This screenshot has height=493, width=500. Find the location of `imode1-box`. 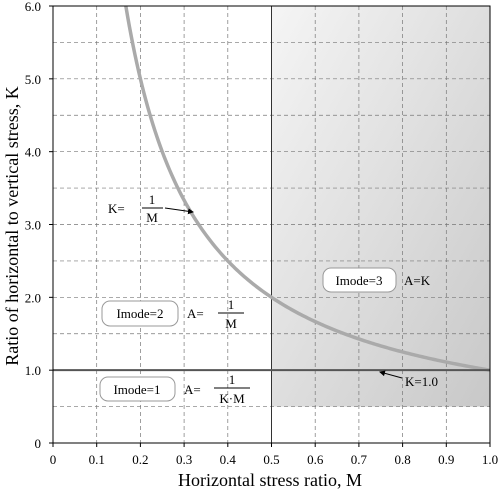

imode1-box is located at coordinates (137, 389).